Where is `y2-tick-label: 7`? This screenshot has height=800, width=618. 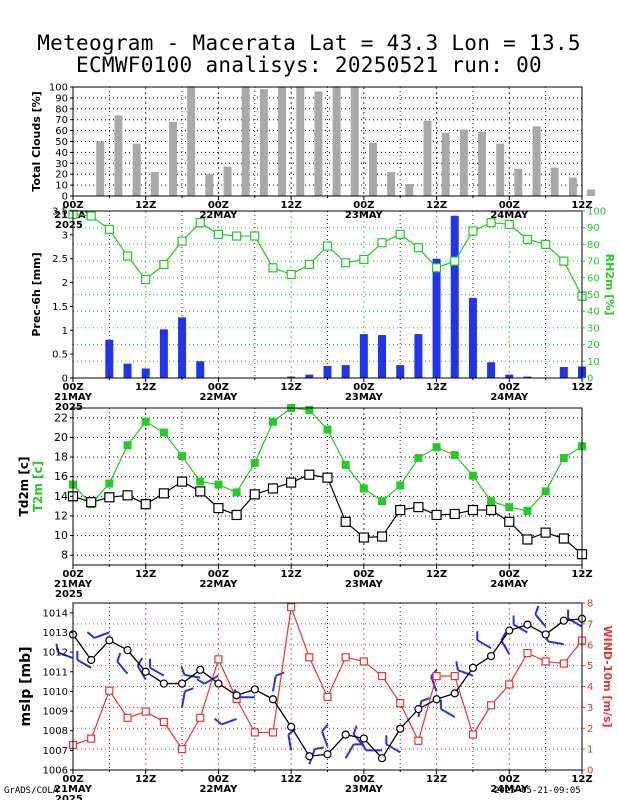
y2-tick-label: 7 is located at coordinates (590, 624).